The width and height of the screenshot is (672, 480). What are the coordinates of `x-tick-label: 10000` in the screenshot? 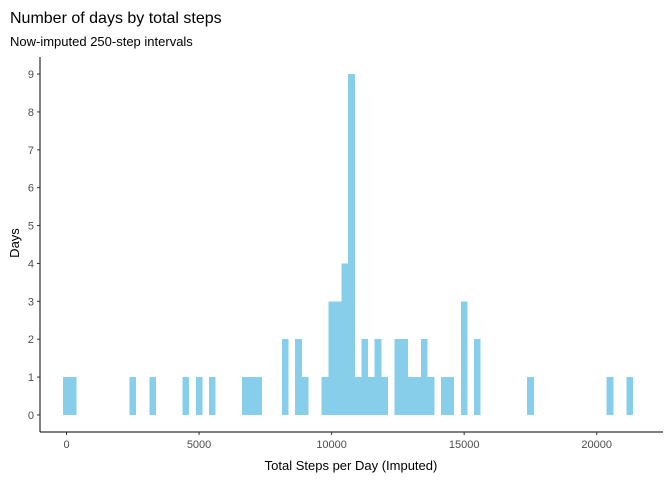 It's located at (331, 445).